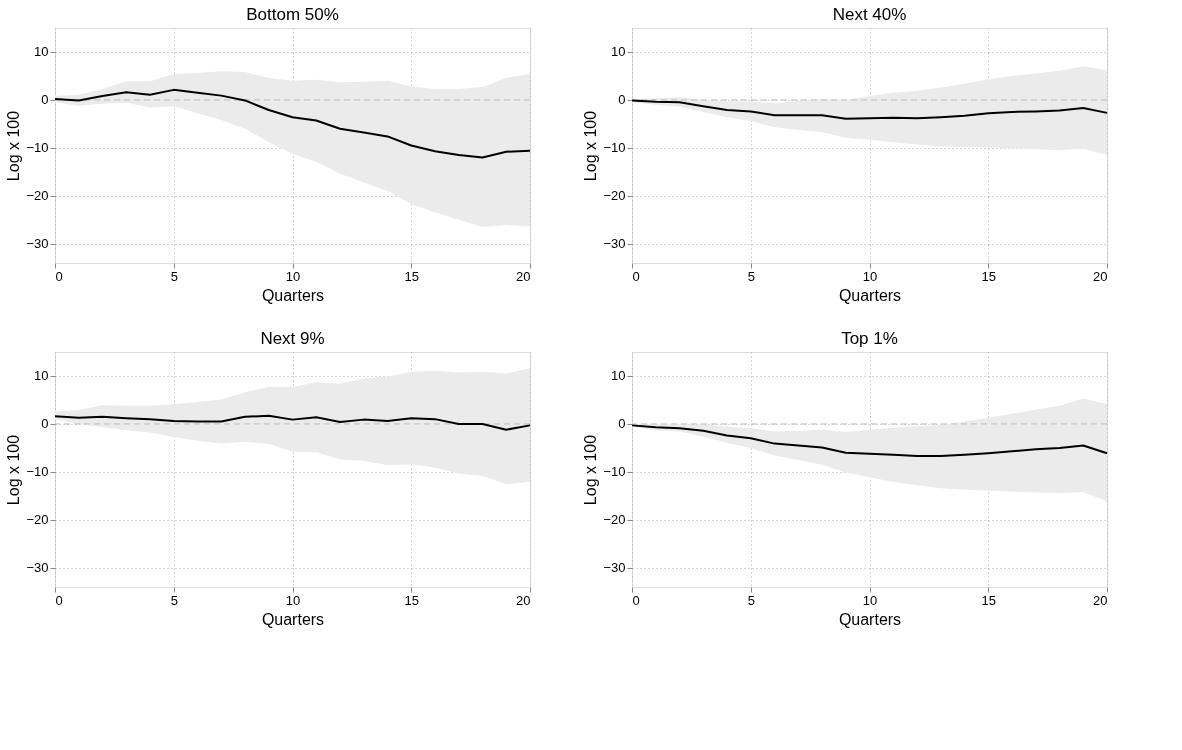 Image resolution: width=1182 pixels, height=750 pixels. What do you see at coordinates (869, 14) in the screenshot?
I see `chart-title: Next 40%` at bounding box center [869, 14].